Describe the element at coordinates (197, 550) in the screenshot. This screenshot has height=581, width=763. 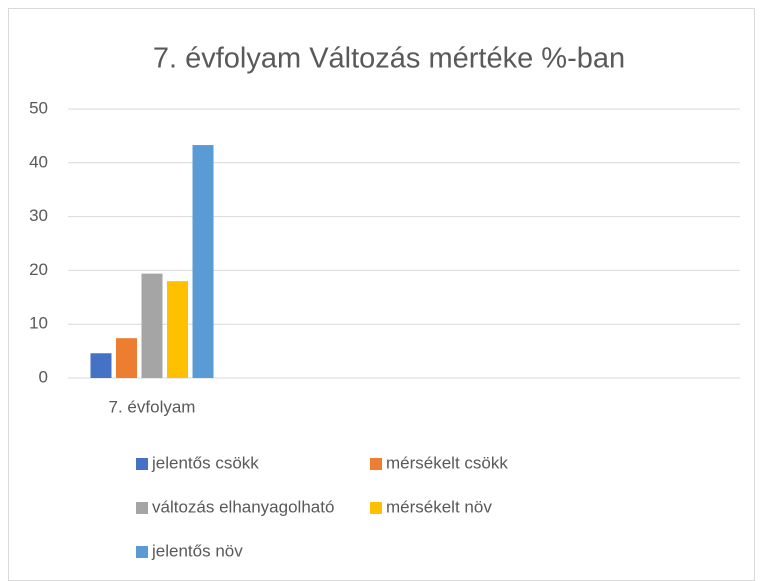
I see `legend-label: jelentős növ` at that location.